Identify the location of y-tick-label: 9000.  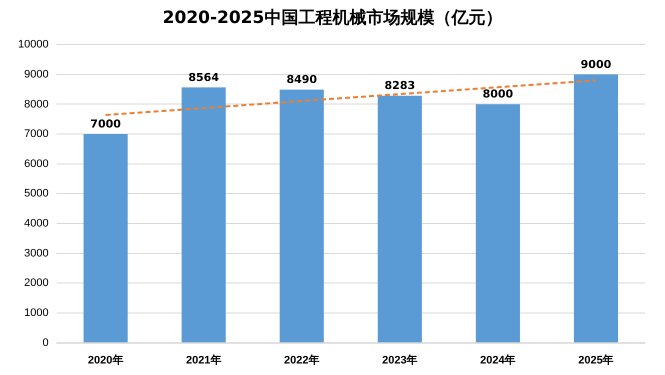
(36, 74).